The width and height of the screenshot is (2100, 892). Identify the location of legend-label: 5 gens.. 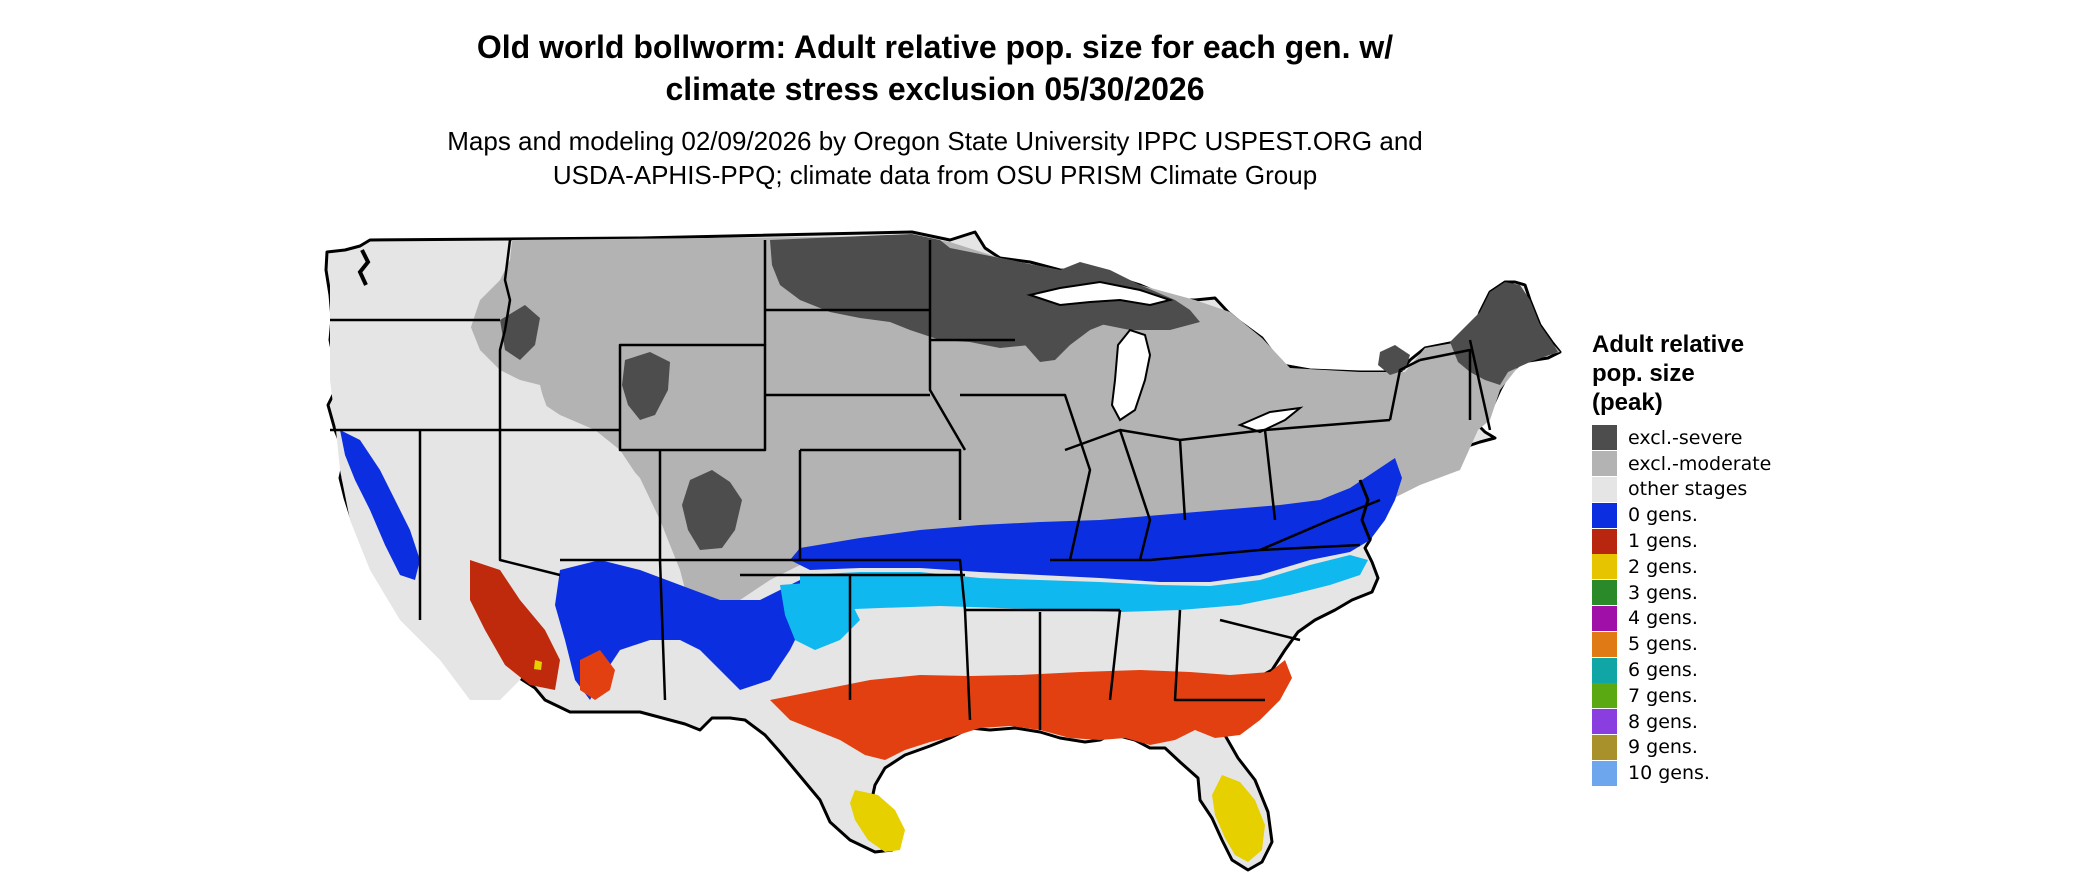
(1663, 644).